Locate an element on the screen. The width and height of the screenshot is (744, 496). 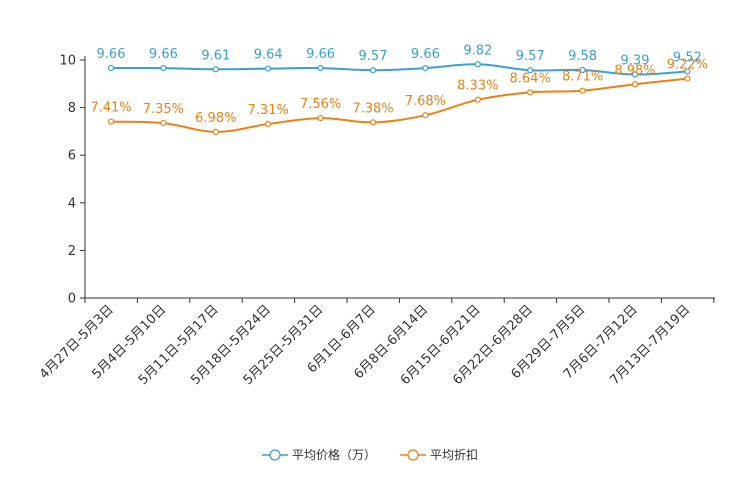
y-tick-label: 2 is located at coordinates (72, 251).